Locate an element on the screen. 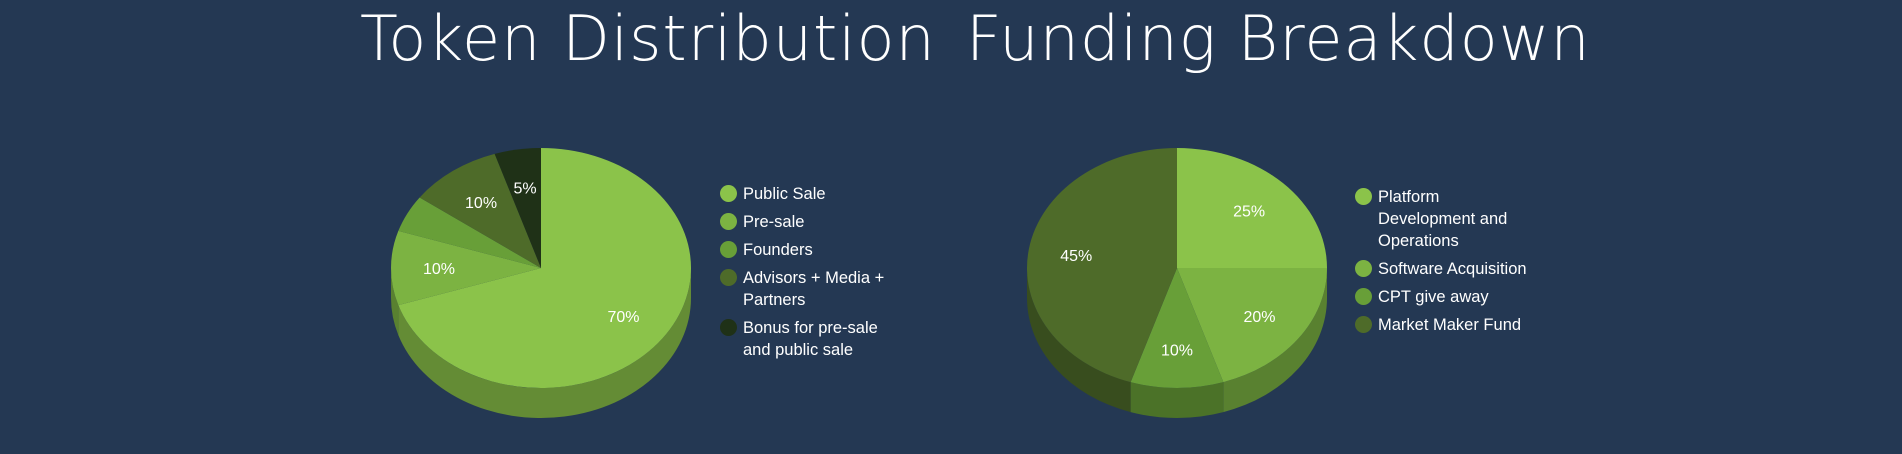  legend-label: Public Sale is located at coordinates (784, 194).